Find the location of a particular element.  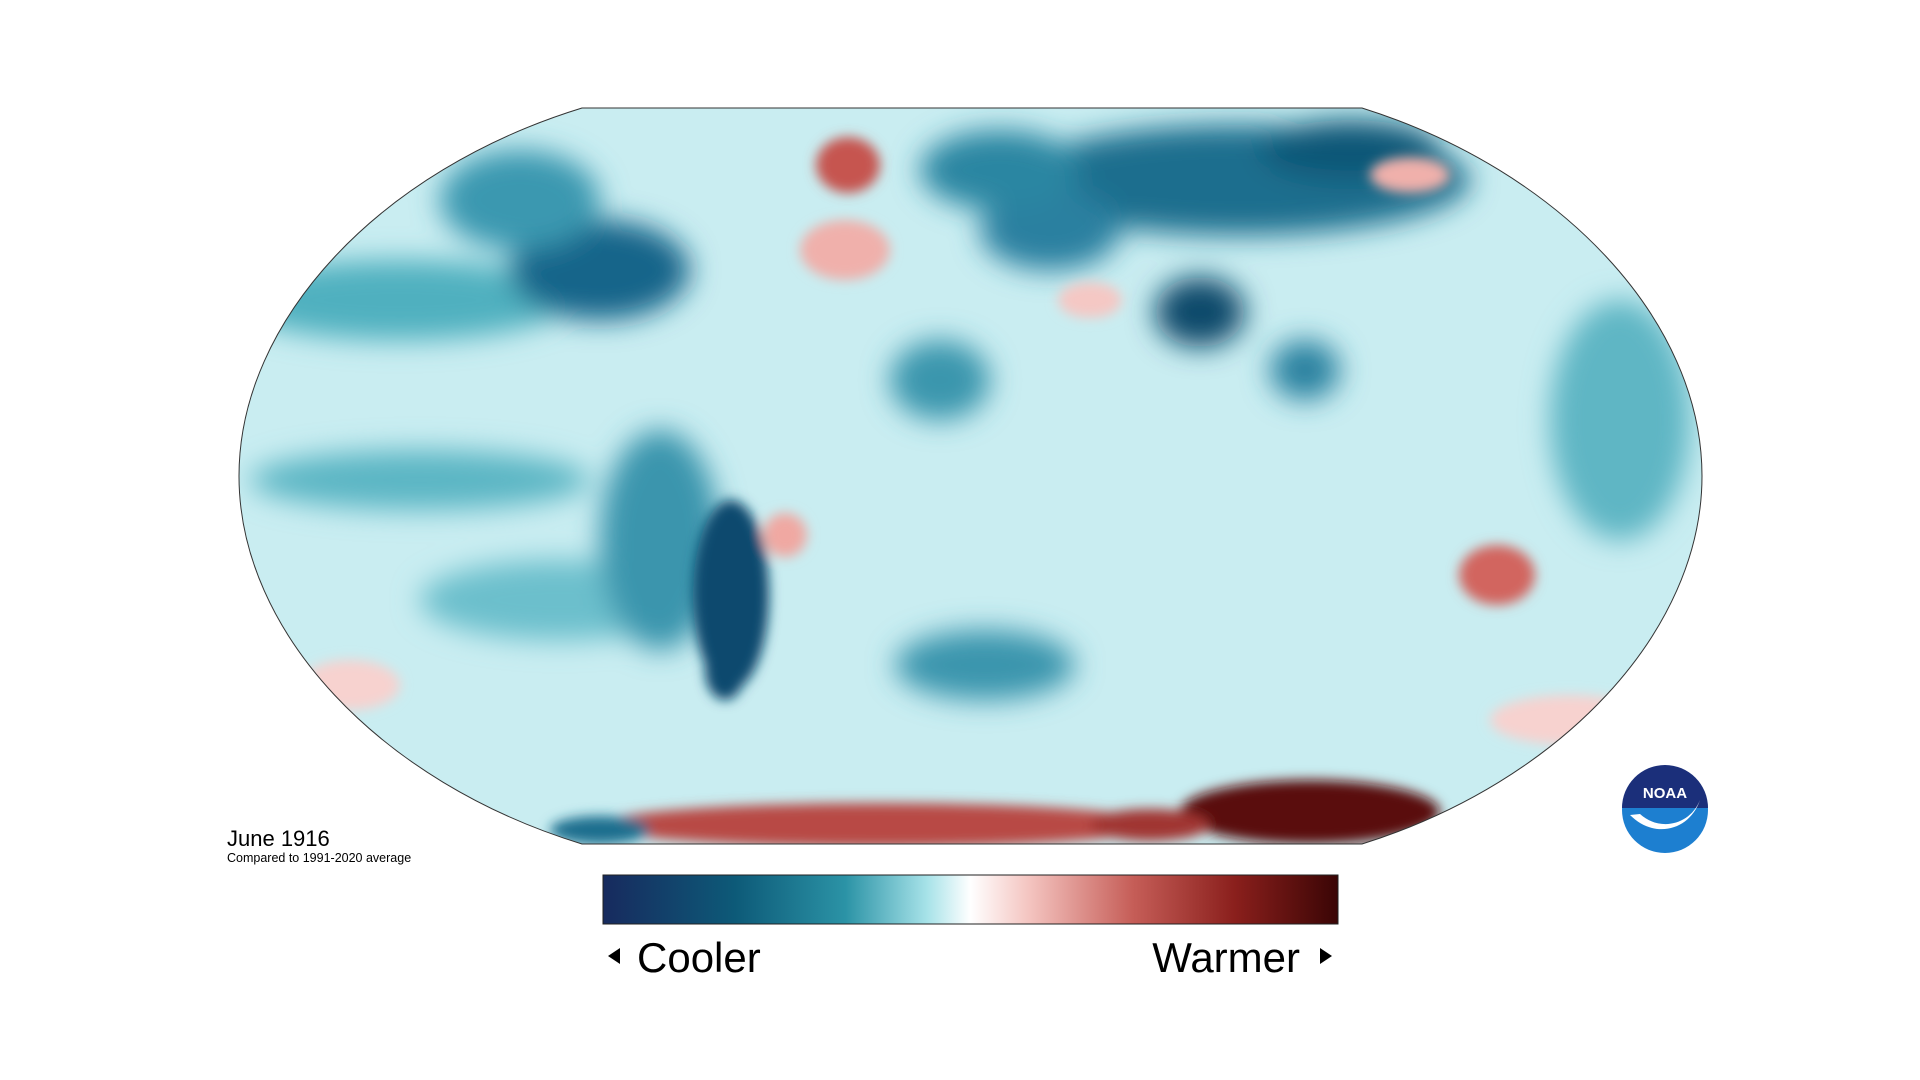

arrow-right is located at coordinates (1326, 956).